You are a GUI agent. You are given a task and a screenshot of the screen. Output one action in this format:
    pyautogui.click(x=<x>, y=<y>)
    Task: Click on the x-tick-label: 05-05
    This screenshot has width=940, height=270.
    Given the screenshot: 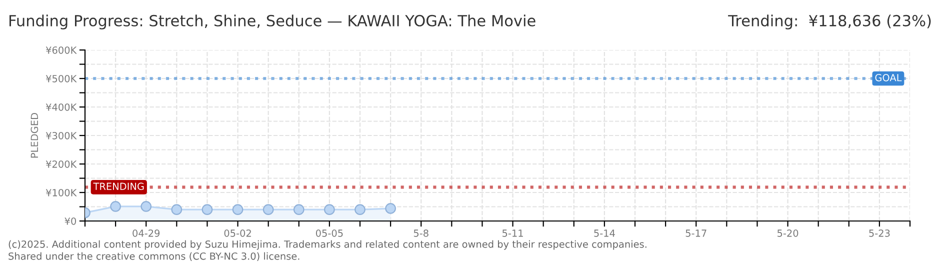 What is the action you would take?
    pyautogui.click(x=329, y=233)
    